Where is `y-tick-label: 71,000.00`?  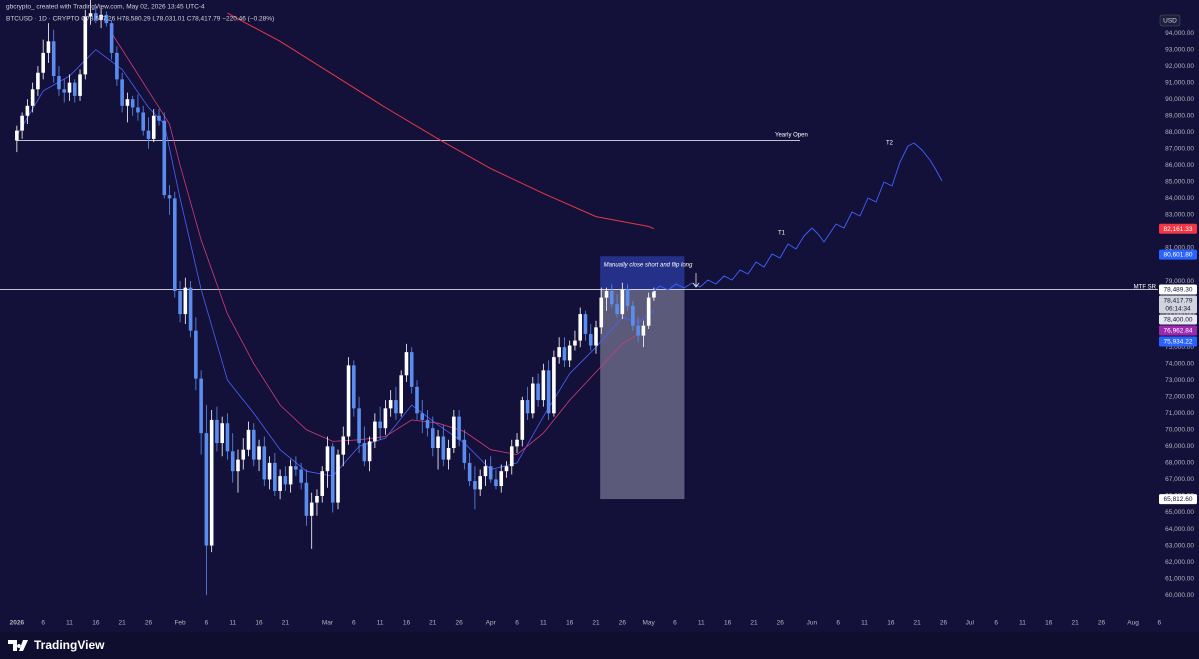 y-tick-label: 71,000.00 is located at coordinates (1179, 413).